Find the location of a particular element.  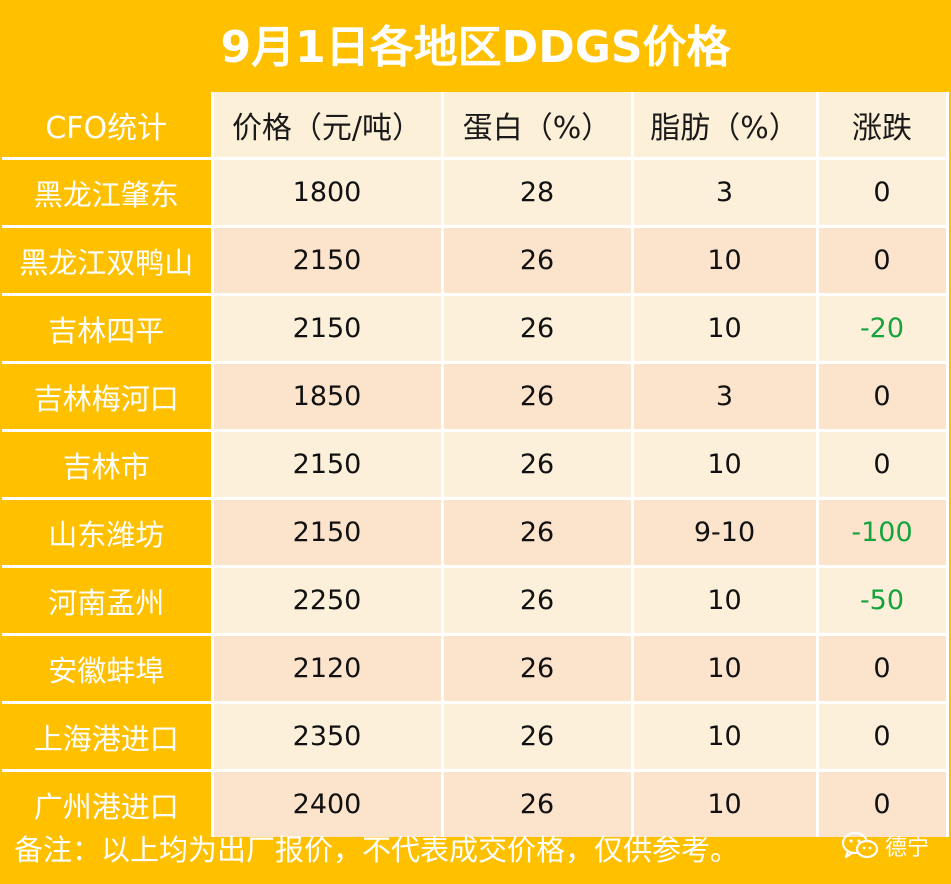

footnote: 备注：以上均为出厂报价，不代表成交价格，仅供参考。 is located at coordinates (377, 850).